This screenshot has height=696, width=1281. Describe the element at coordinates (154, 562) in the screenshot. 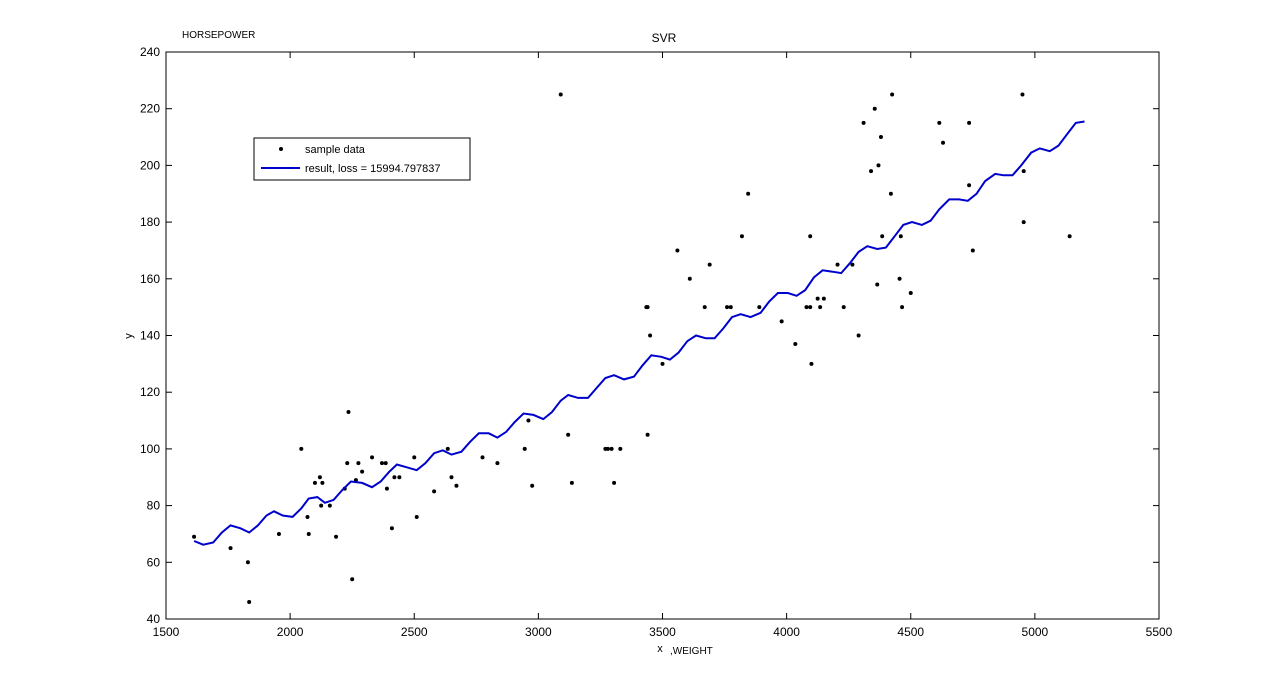

I see `y-tick-label: 60` at that location.